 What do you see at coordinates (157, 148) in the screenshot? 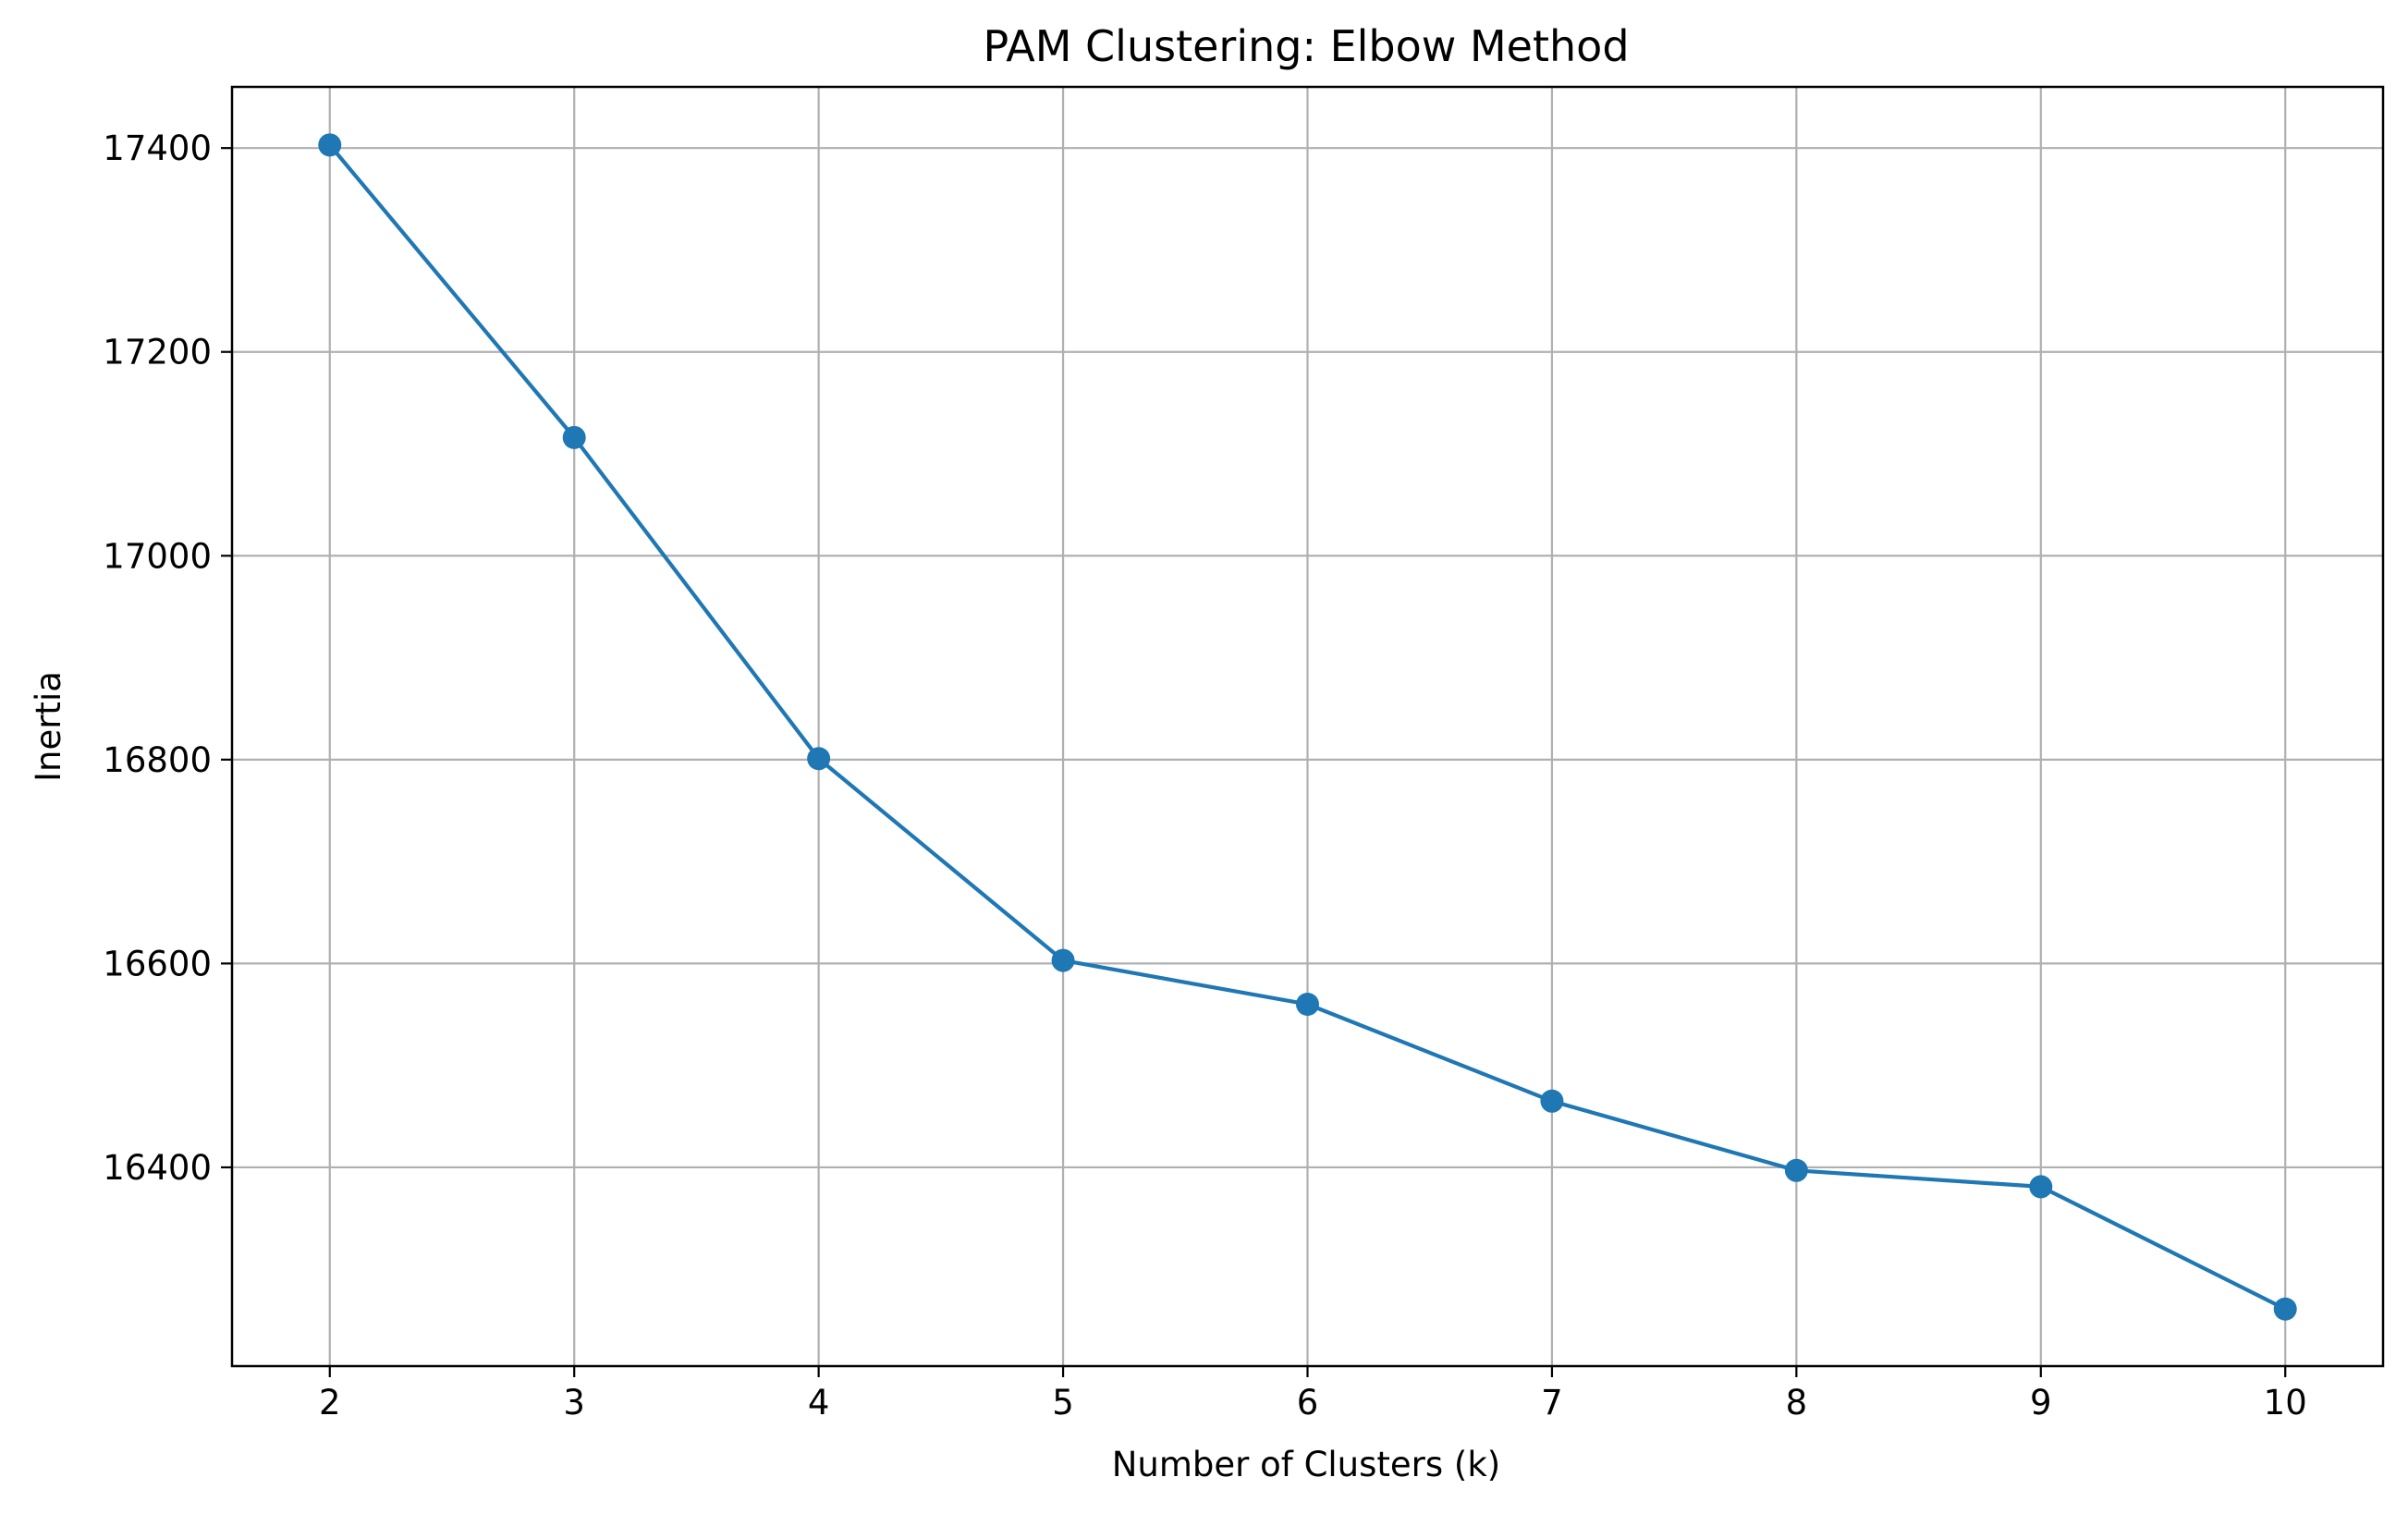
I see `y-tick-label: 17400` at bounding box center [157, 148].